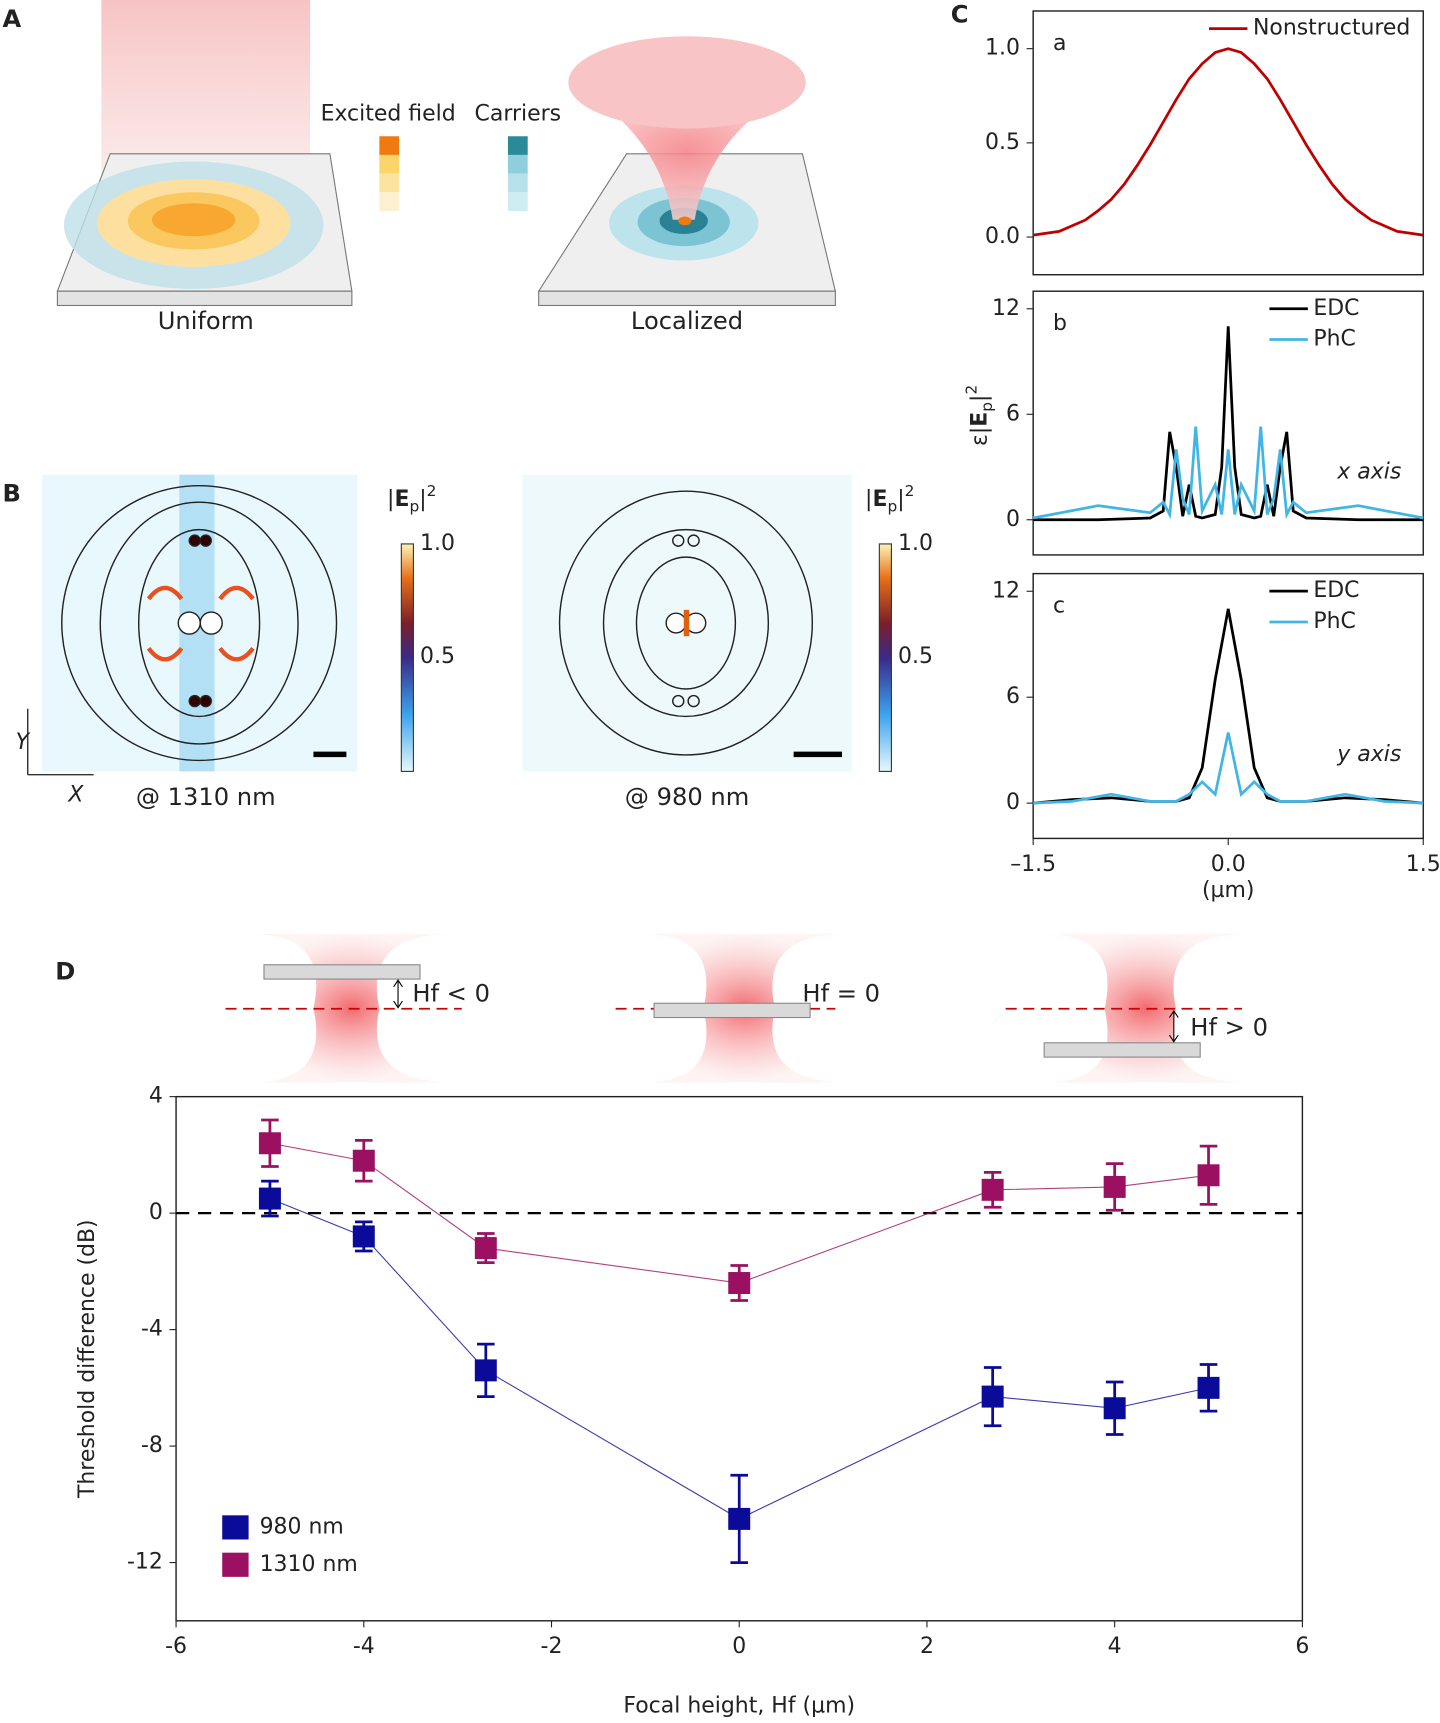 Image resolution: width=1440 pixels, height=1723 pixels. What do you see at coordinates (1146, 1008) in the screenshot?
I see `beam` at bounding box center [1146, 1008].